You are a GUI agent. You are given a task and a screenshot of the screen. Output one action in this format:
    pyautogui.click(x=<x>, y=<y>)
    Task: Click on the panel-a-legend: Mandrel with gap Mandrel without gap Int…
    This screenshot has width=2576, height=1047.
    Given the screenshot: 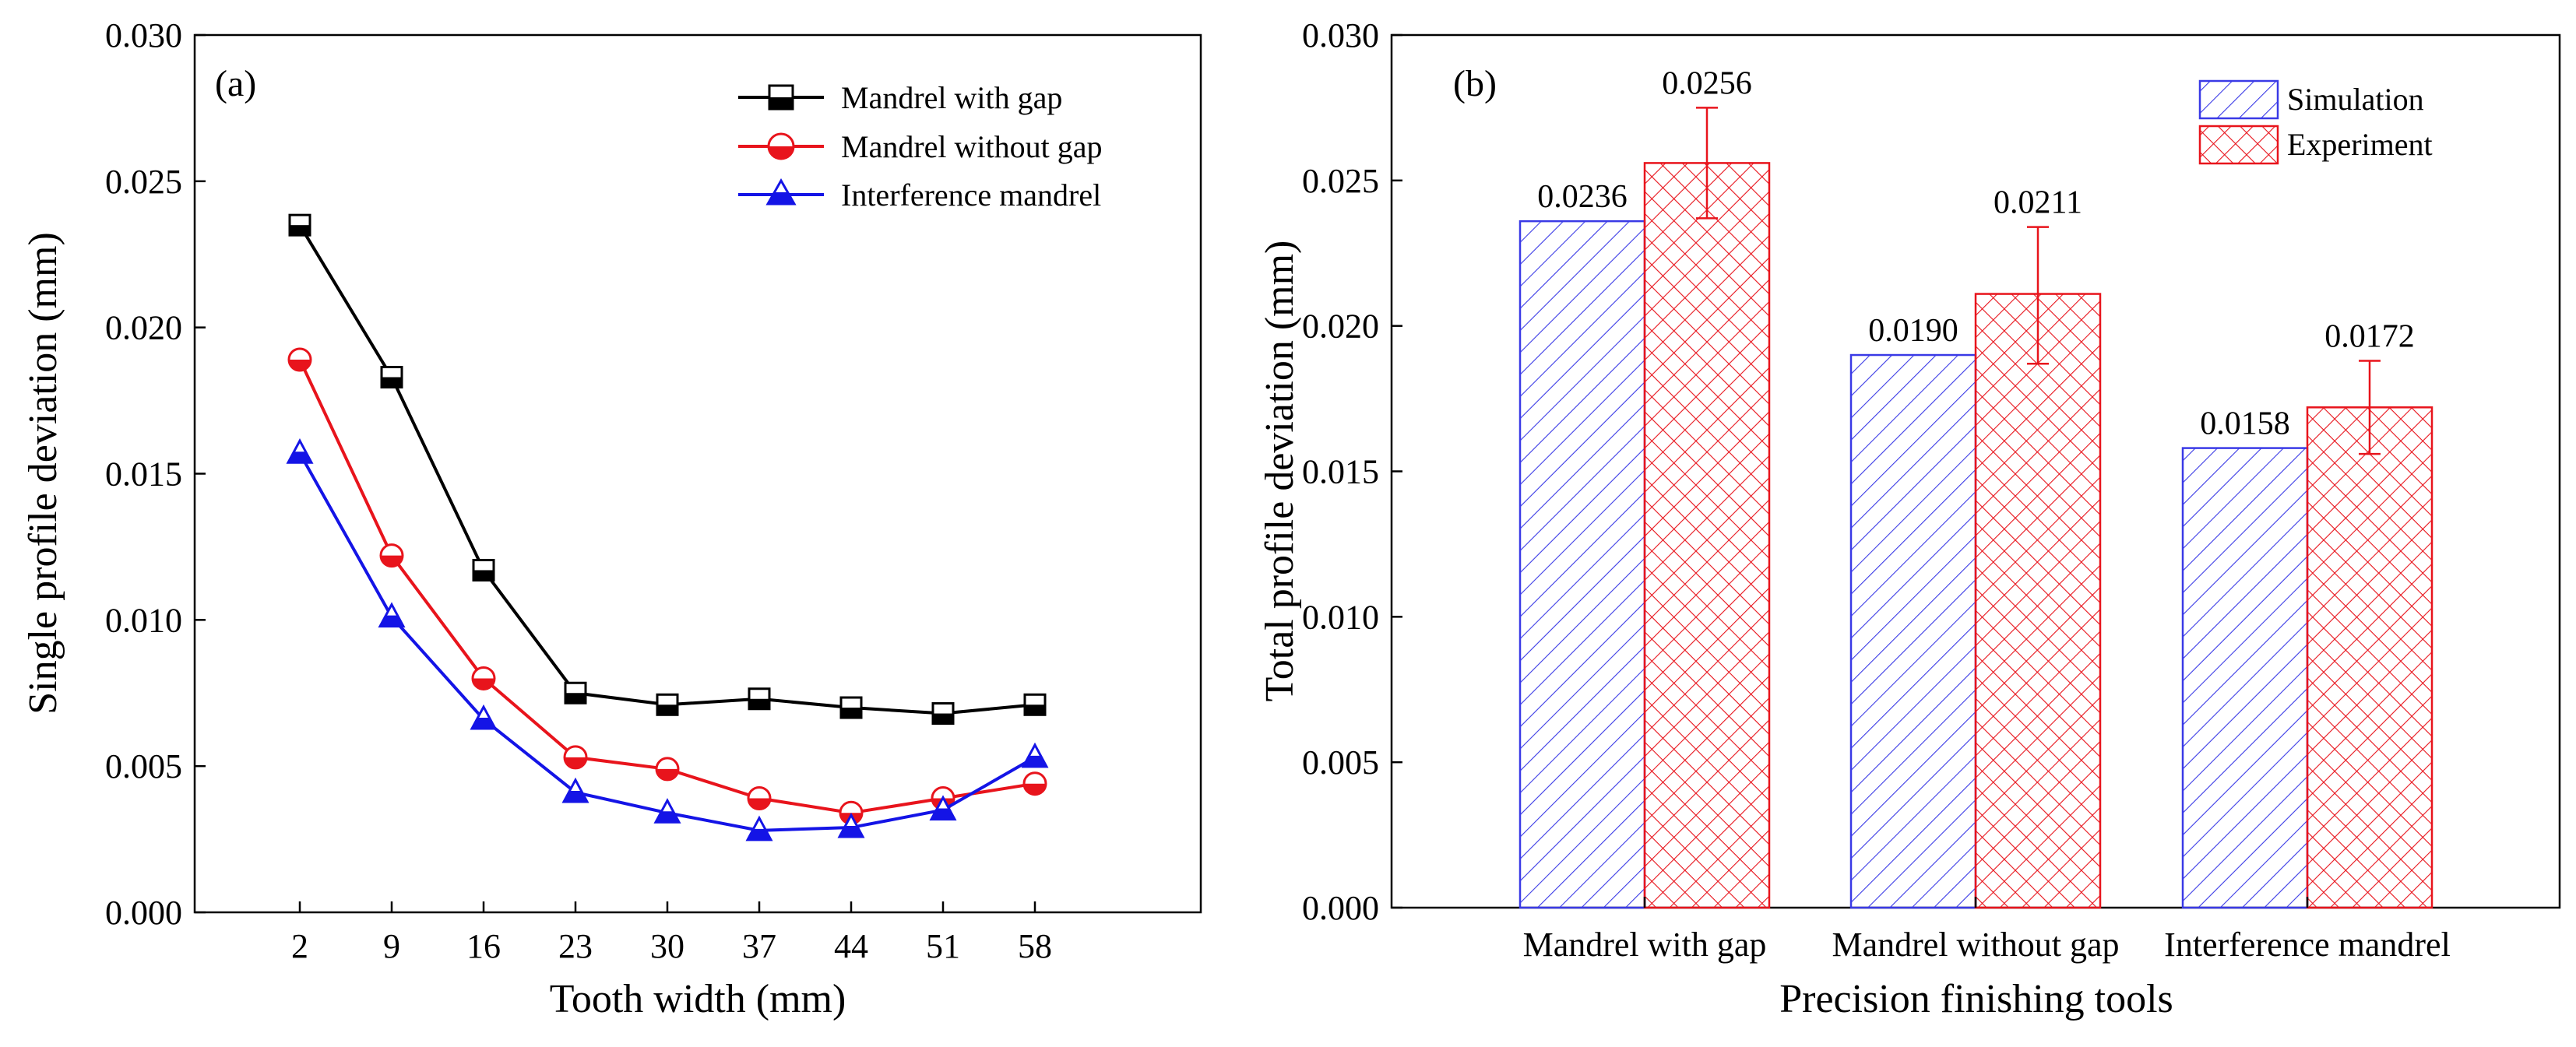 What is the action you would take?
    pyautogui.click(x=920, y=146)
    